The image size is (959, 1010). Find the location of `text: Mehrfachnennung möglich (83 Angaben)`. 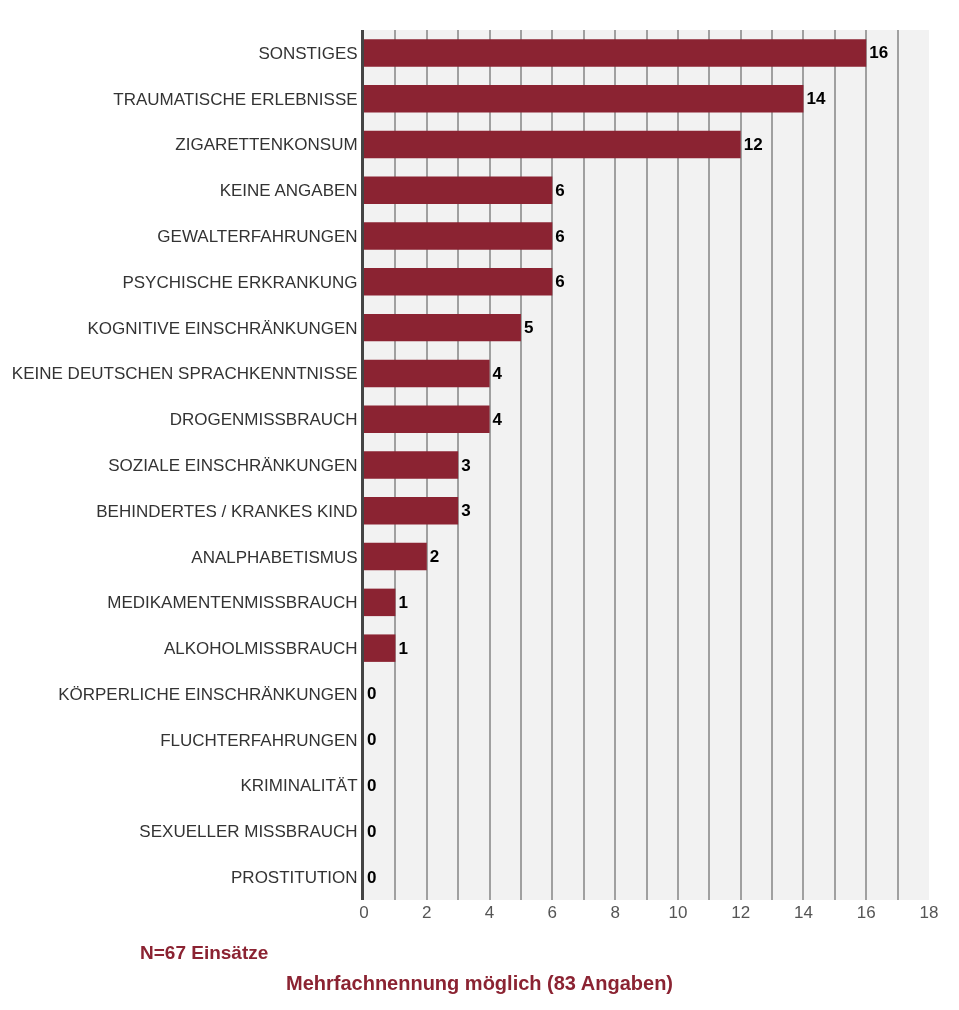

text: Mehrfachnennung möglich (83 Angaben) is located at coordinates (479, 982).